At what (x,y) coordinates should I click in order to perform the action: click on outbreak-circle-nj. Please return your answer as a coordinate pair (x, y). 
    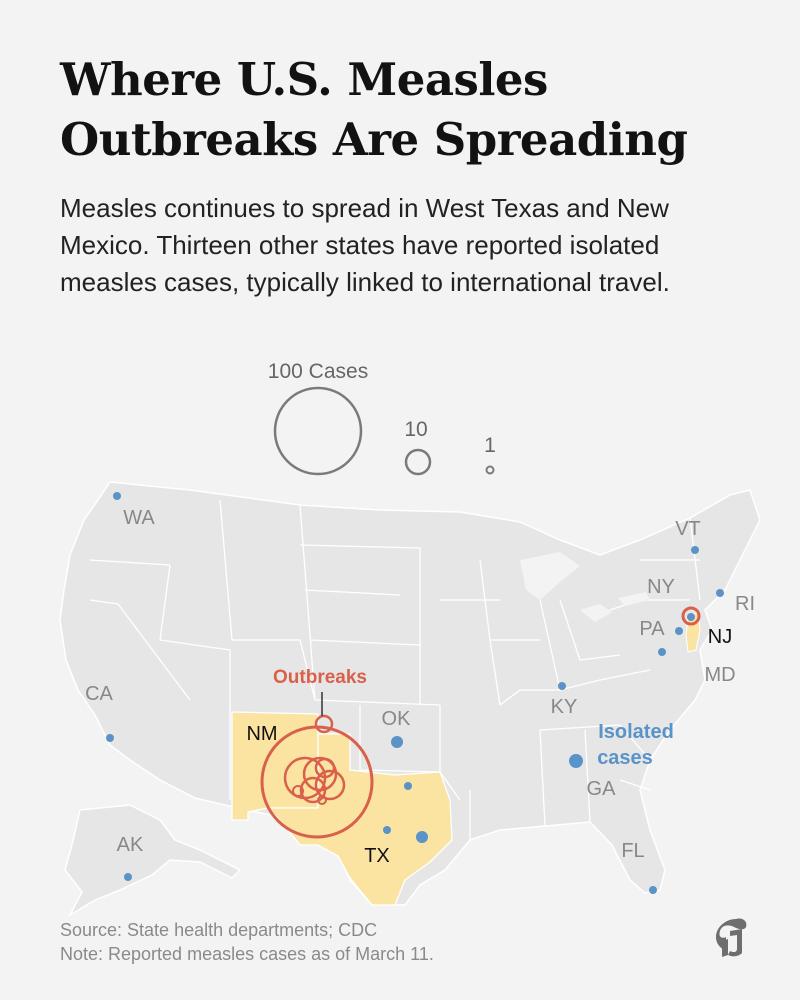
    Looking at the image, I should click on (691, 616).